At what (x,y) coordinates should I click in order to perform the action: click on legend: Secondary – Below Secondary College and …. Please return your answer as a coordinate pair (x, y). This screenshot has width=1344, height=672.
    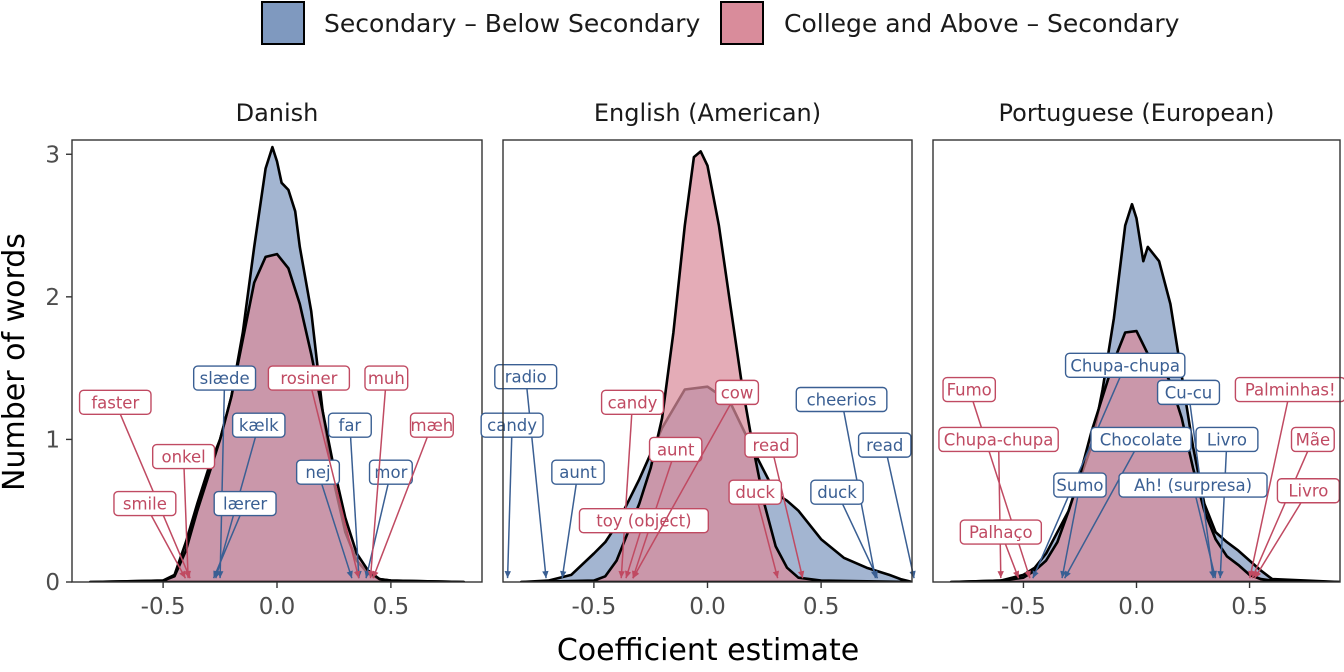
    Looking at the image, I should click on (720, 23).